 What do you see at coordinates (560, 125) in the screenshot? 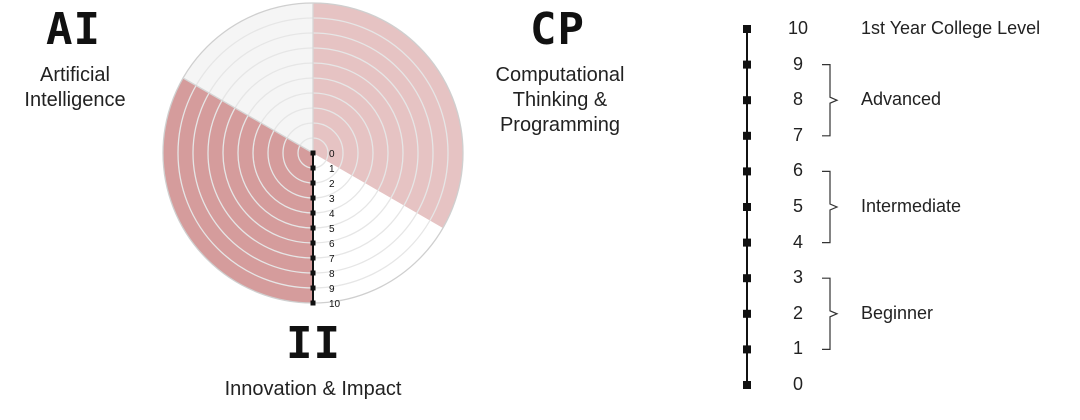
I see `cp-desc-line: Programming` at bounding box center [560, 125].